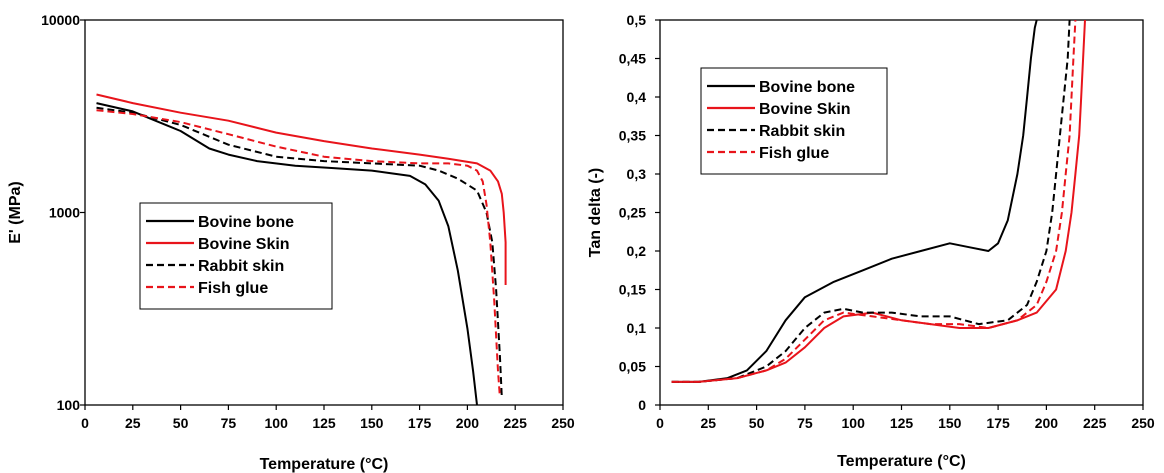 This screenshot has height=473, width=1164. Describe the element at coordinates (15, 212) in the screenshot. I see `y-axis-title: E' (MPa)` at that location.